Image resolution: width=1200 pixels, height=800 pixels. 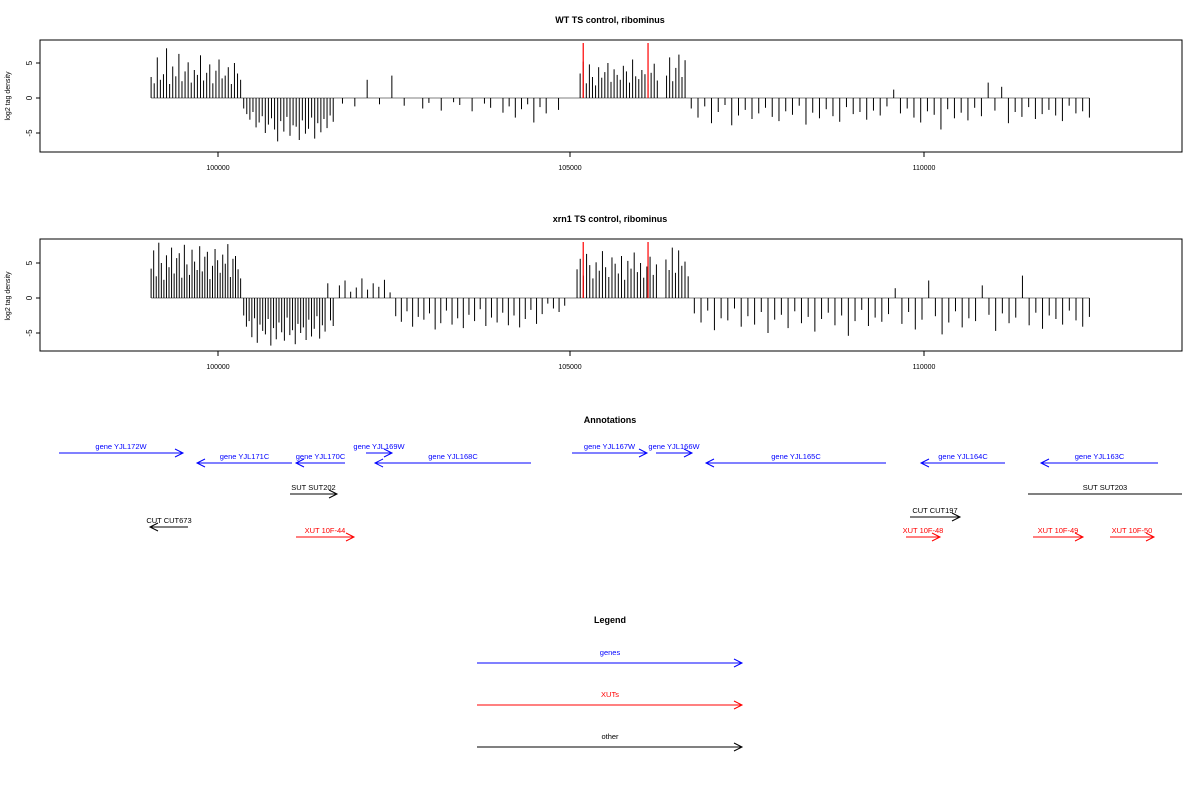 I want to click on annotation-label: XUT 10F-50, so click(x=1132, y=530).